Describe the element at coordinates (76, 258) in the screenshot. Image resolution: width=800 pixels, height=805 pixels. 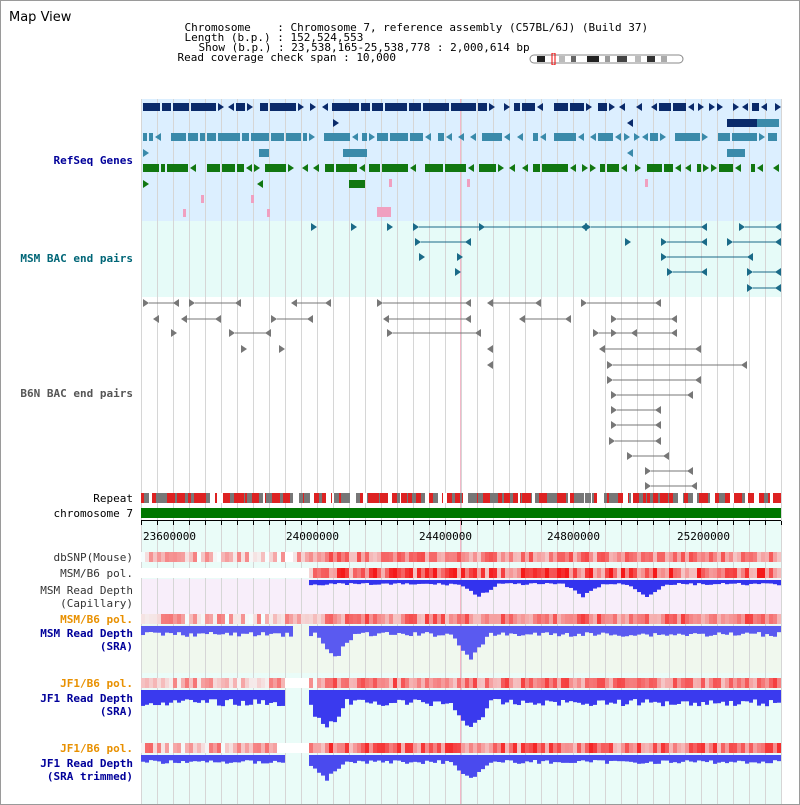
I see `msm-bac-label: MSM BAC end pairs` at that location.